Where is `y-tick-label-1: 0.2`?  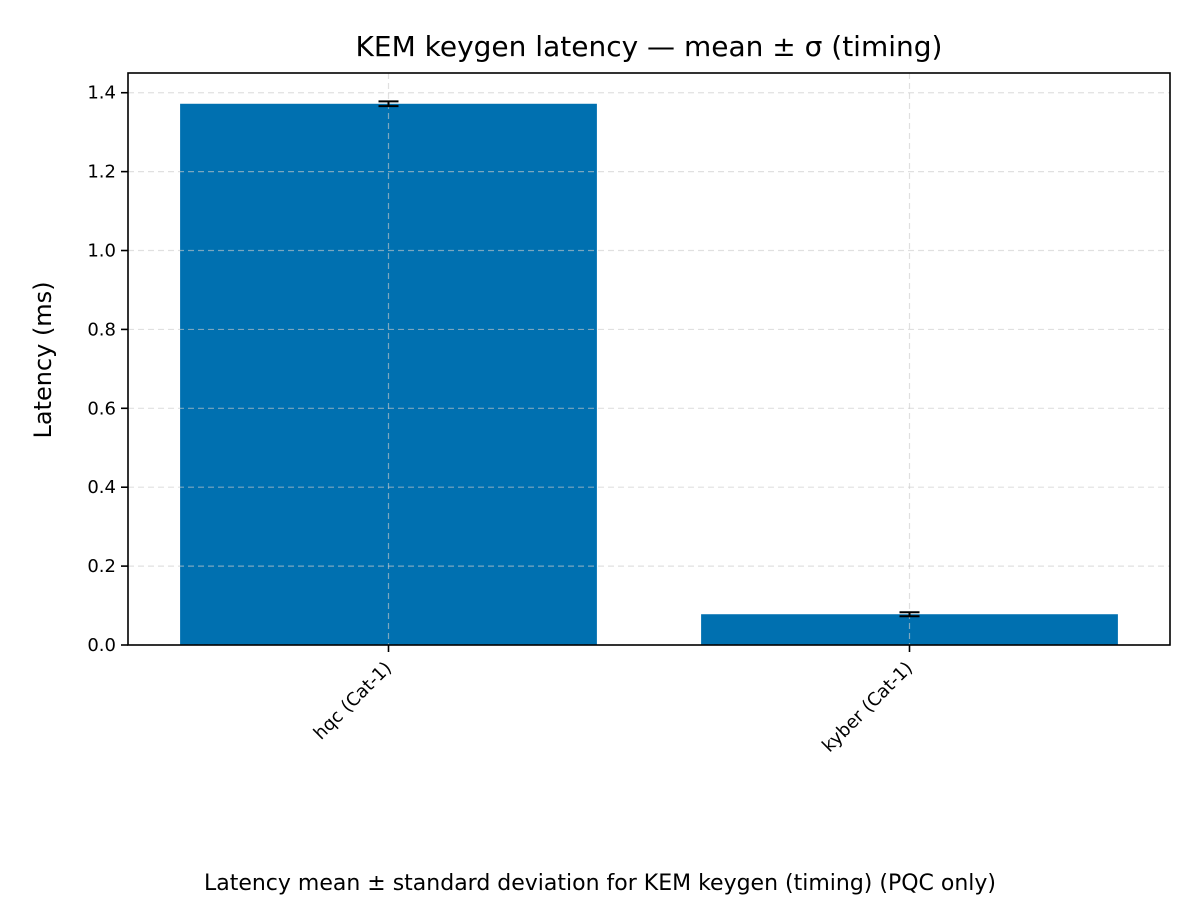
y-tick-label-1: 0.2 is located at coordinates (101, 566).